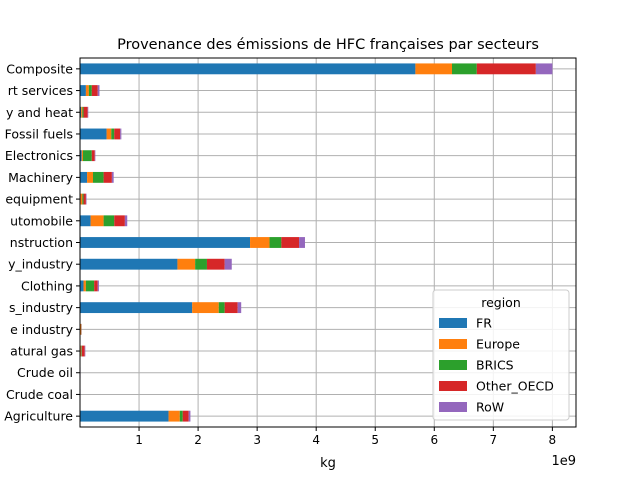 This screenshot has height=480, width=640. What do you see at coordinates (434, 440) in the screenshot?
I see `x-tick-label: 6` at bounding box center [434, 440].